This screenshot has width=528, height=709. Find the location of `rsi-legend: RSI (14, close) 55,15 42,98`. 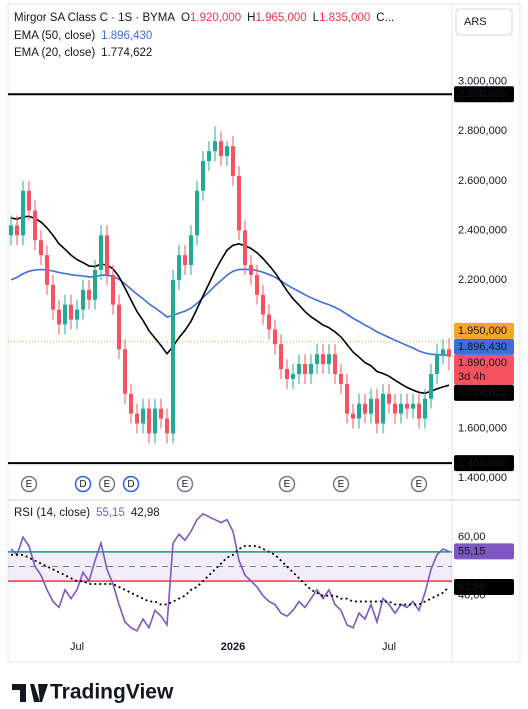

rsi-legend: RSI (14, close) 55,15 42,98 is located at coordinates (87, 513).